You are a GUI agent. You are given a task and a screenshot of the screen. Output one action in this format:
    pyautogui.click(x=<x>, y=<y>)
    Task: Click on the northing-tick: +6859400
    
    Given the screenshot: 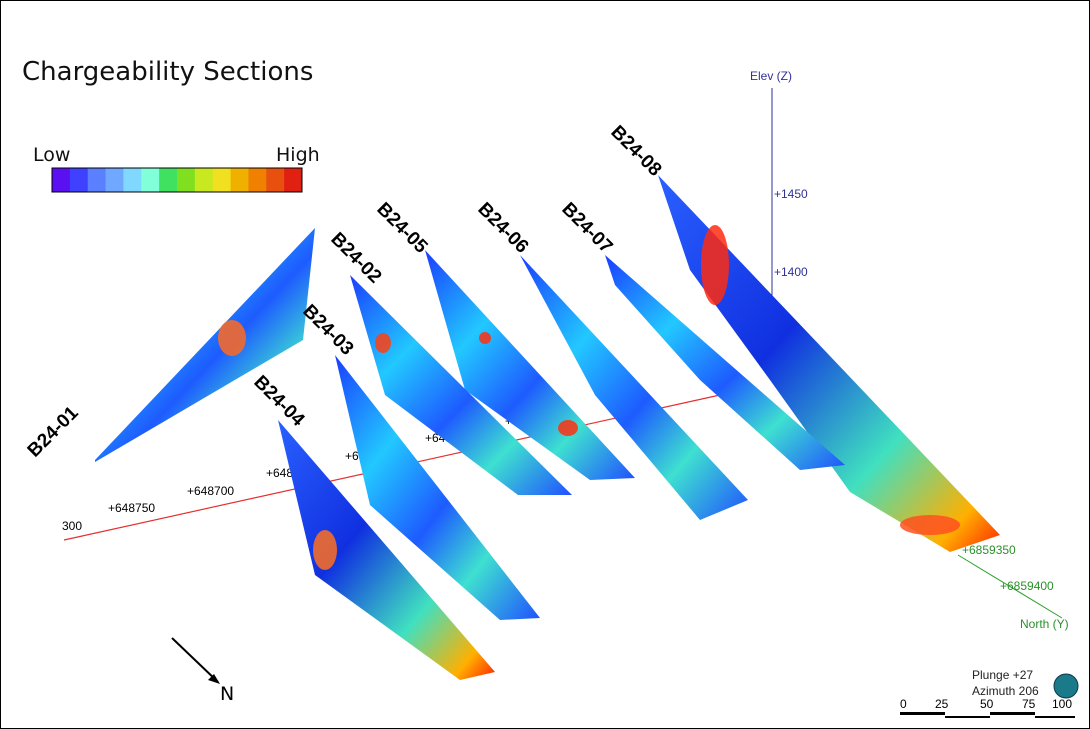 What is the action you would take?
    pyautogui.click(x=1027, y=586)
    